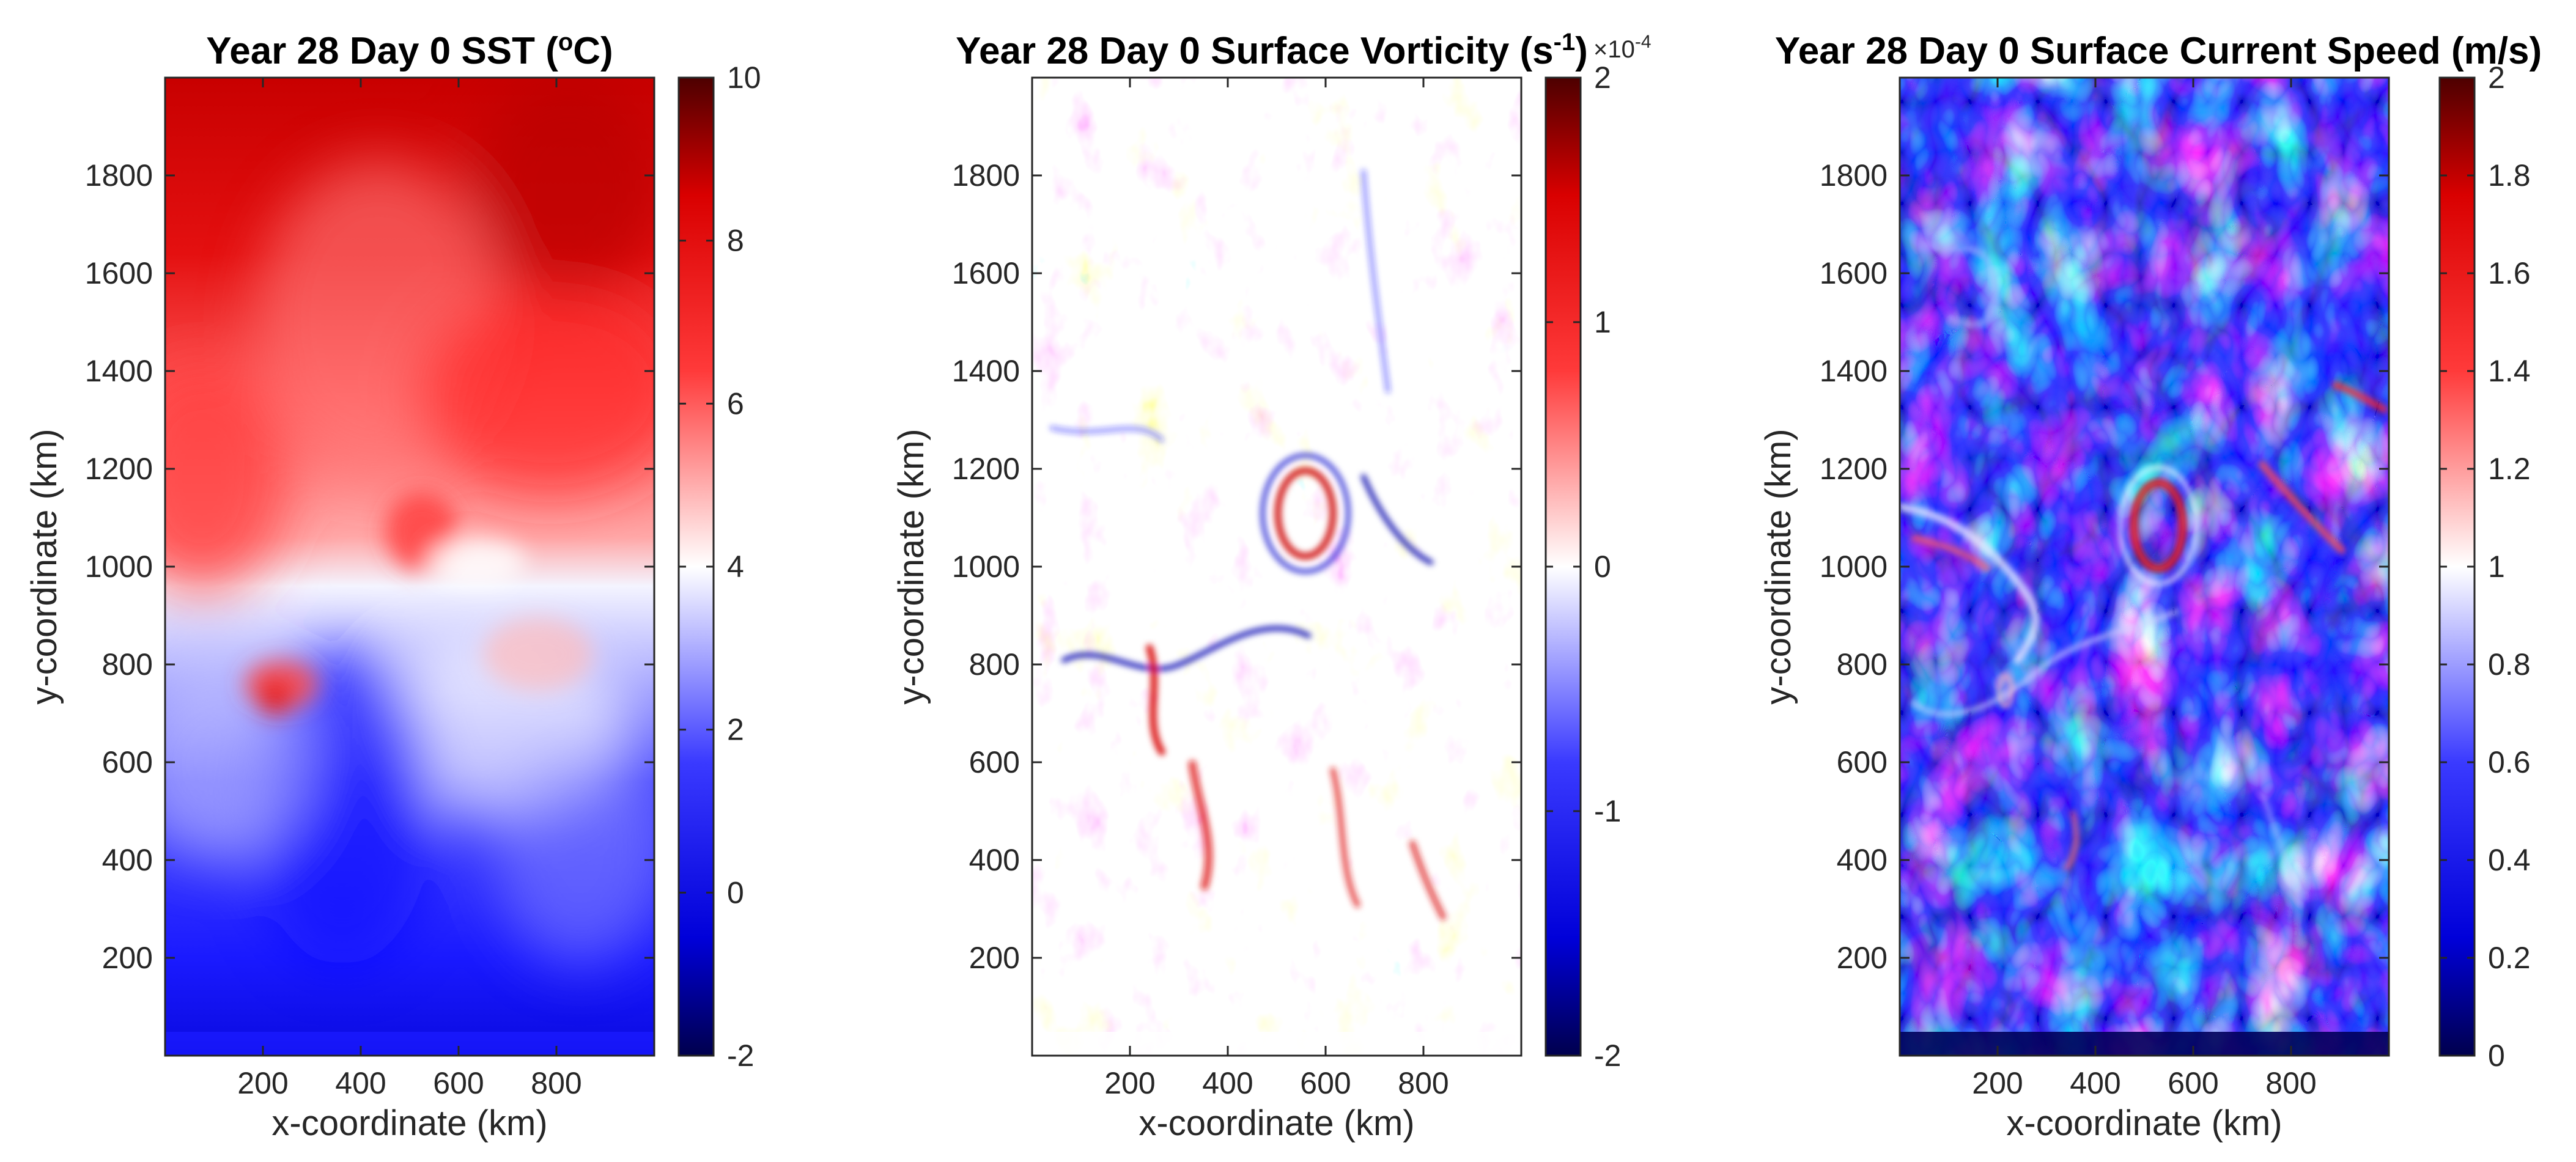 The height and width of the screenshot is (1162, 2576). What do you see at coordinates (2510, 664) in the screenshot?
I see `colorbar-tick-label: 0.8` at bounding box center [2510, 664].